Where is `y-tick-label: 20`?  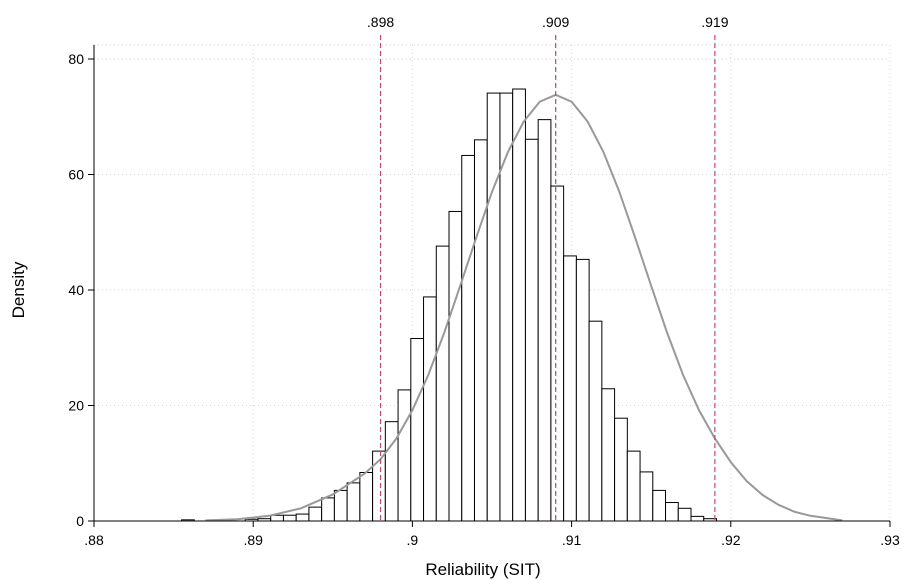 y-tick-label: 20 is located at coordinates (76, 406).